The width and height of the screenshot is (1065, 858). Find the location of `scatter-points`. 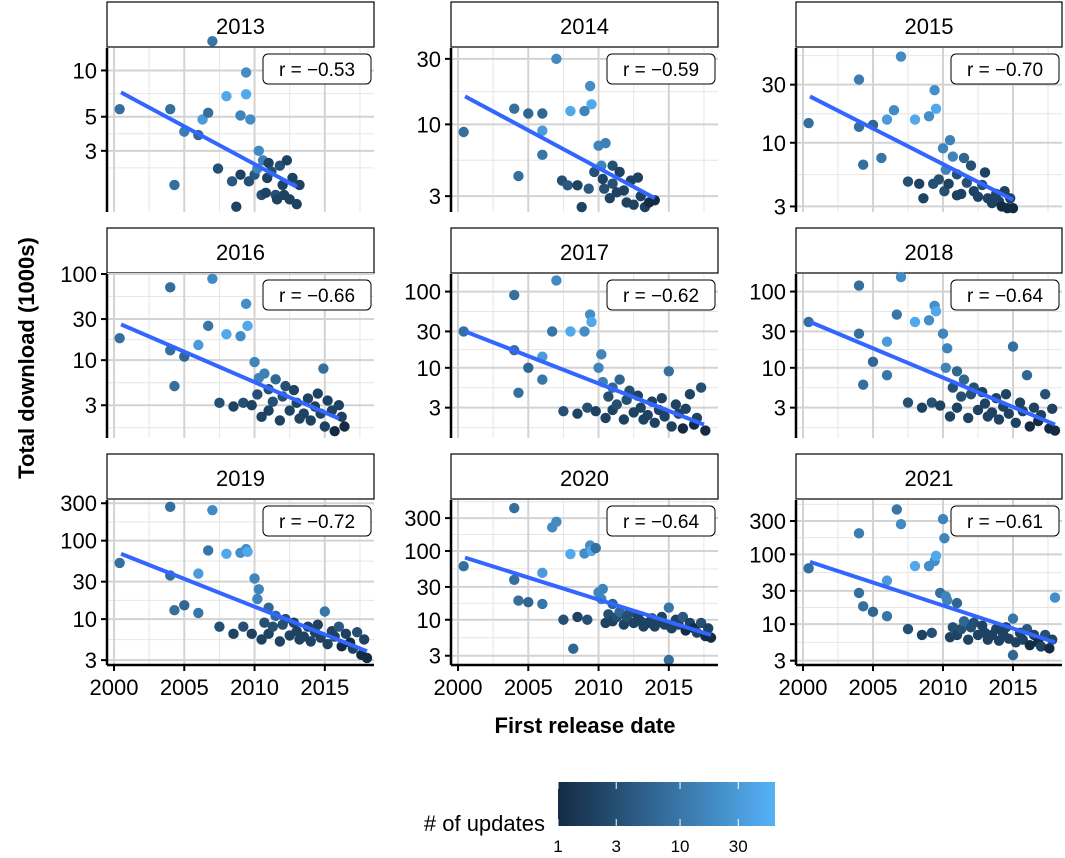

scatter-points is located at coordinates (911, 132).